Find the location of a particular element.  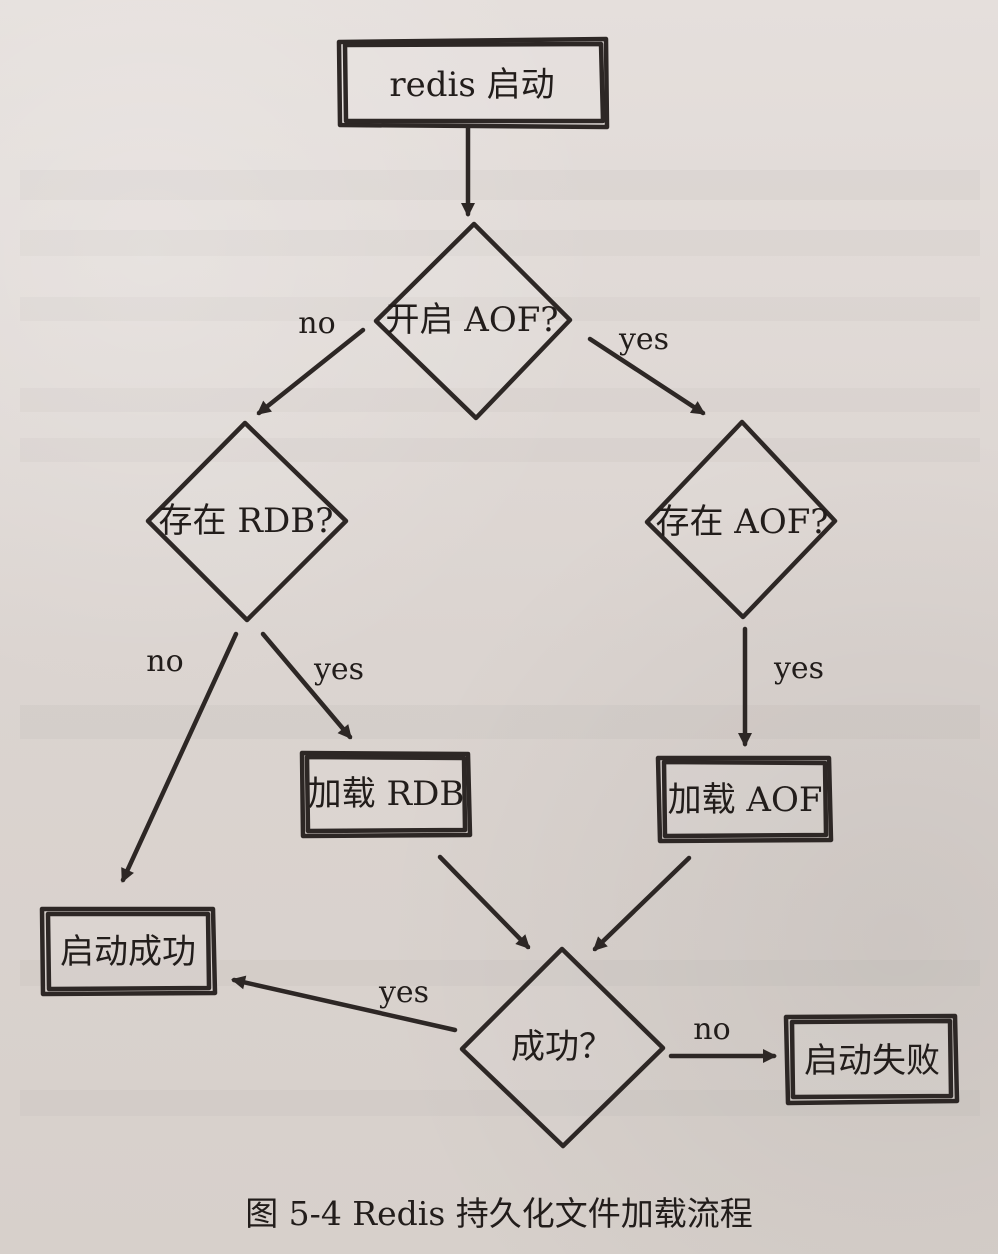

rdb-exists-label: 存在 RDB? is located at coordinates (246, 521).